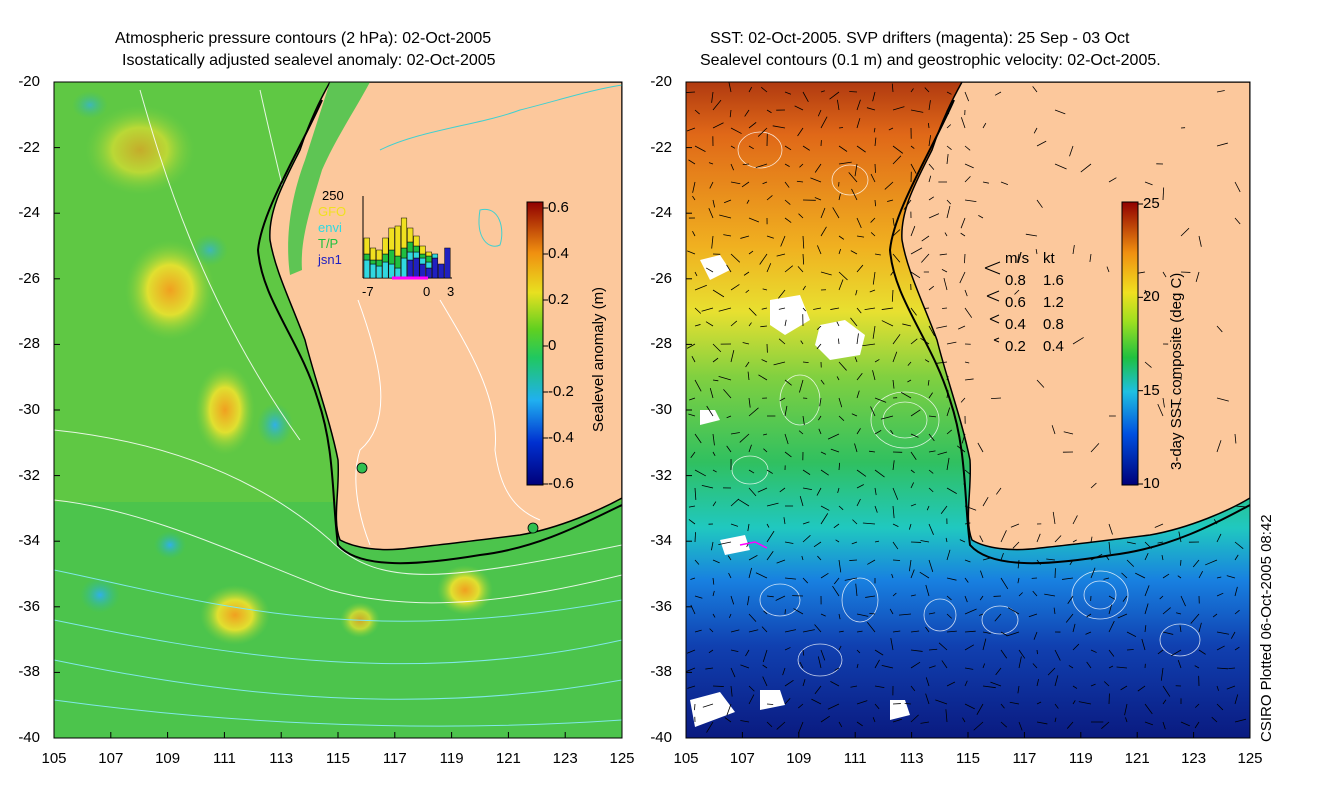 The image size is (1320, 810). Describe the element at coordinates (29, 344) in the screenshot. I see `left-map-y-tick-label: -28` at that location.